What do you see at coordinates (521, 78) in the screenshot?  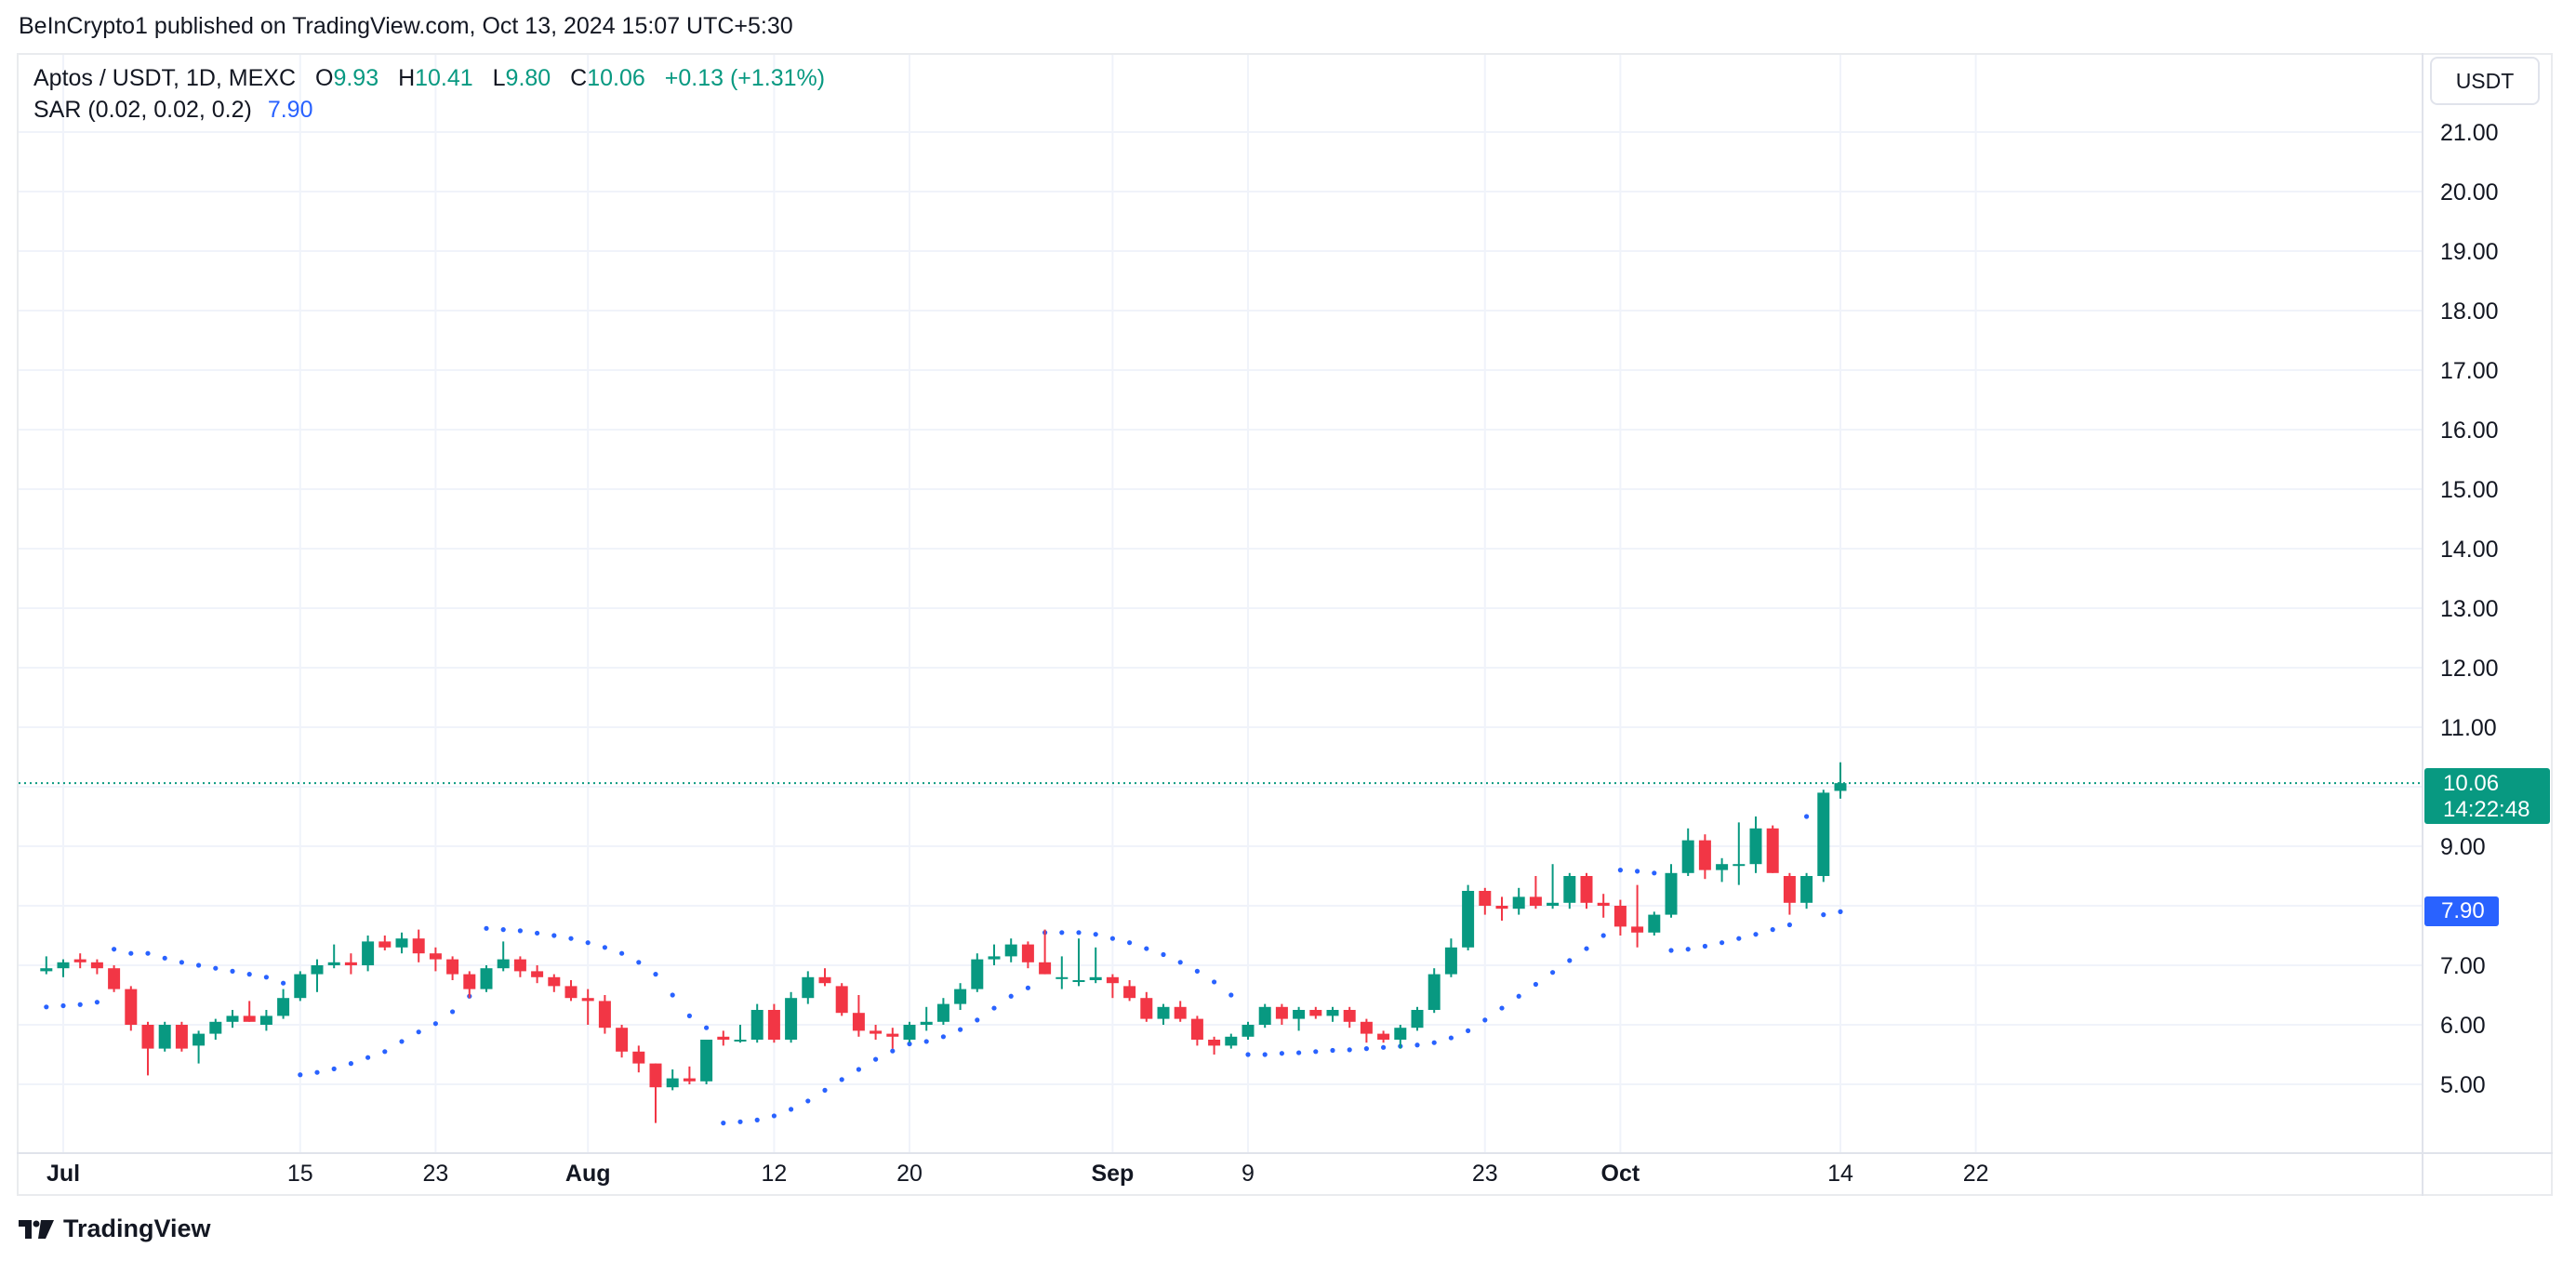 I see `legend-low: L9.80` at bounding box center [521, 78].